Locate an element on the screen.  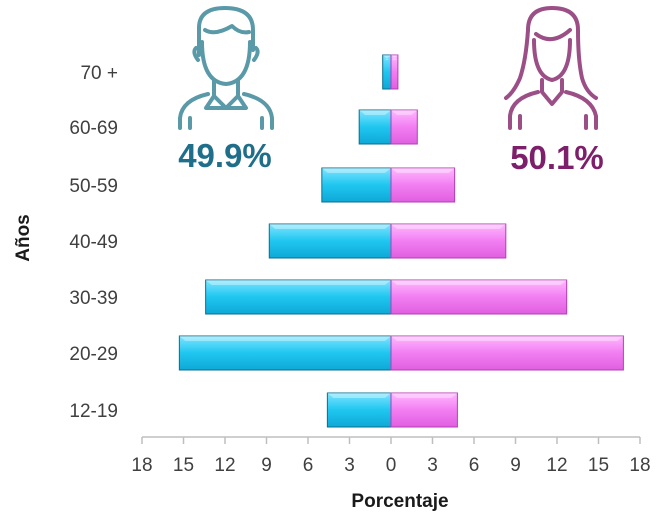
x-tick-label: 0 is located at coordinates (391, 465).